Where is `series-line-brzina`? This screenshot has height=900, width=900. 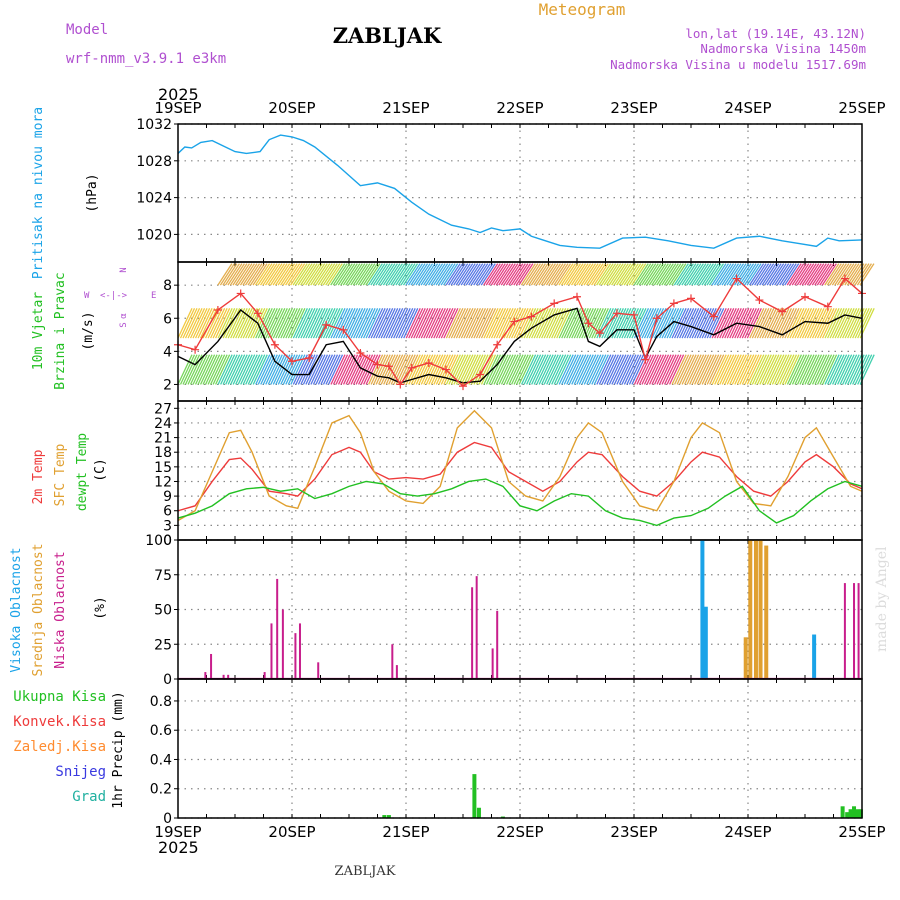
series-line-brzina is located at coordinates (520, 345).